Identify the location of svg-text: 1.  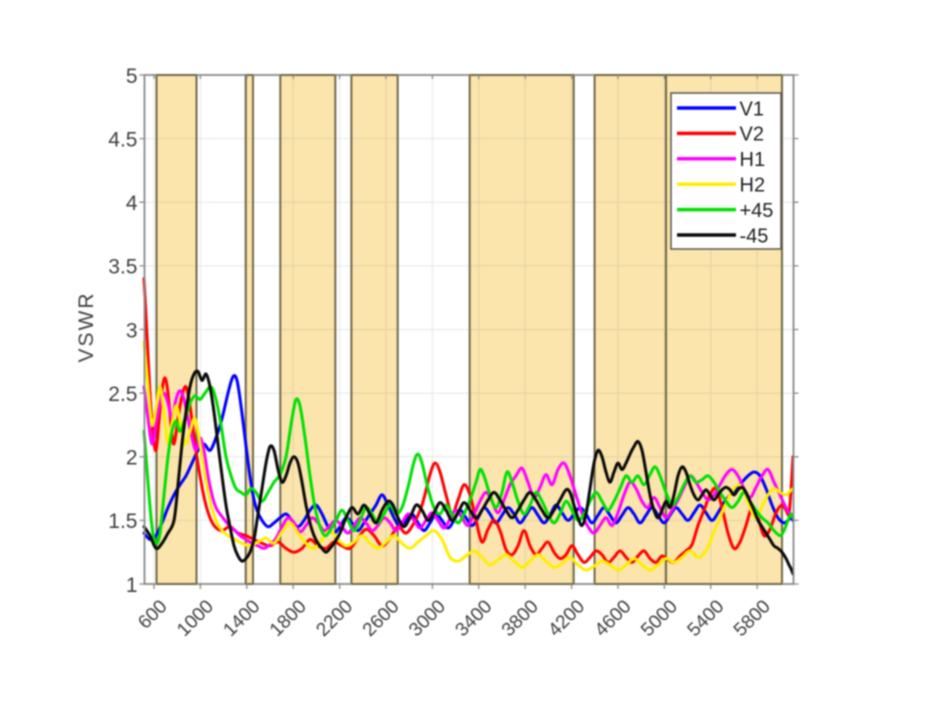
(132, 585).